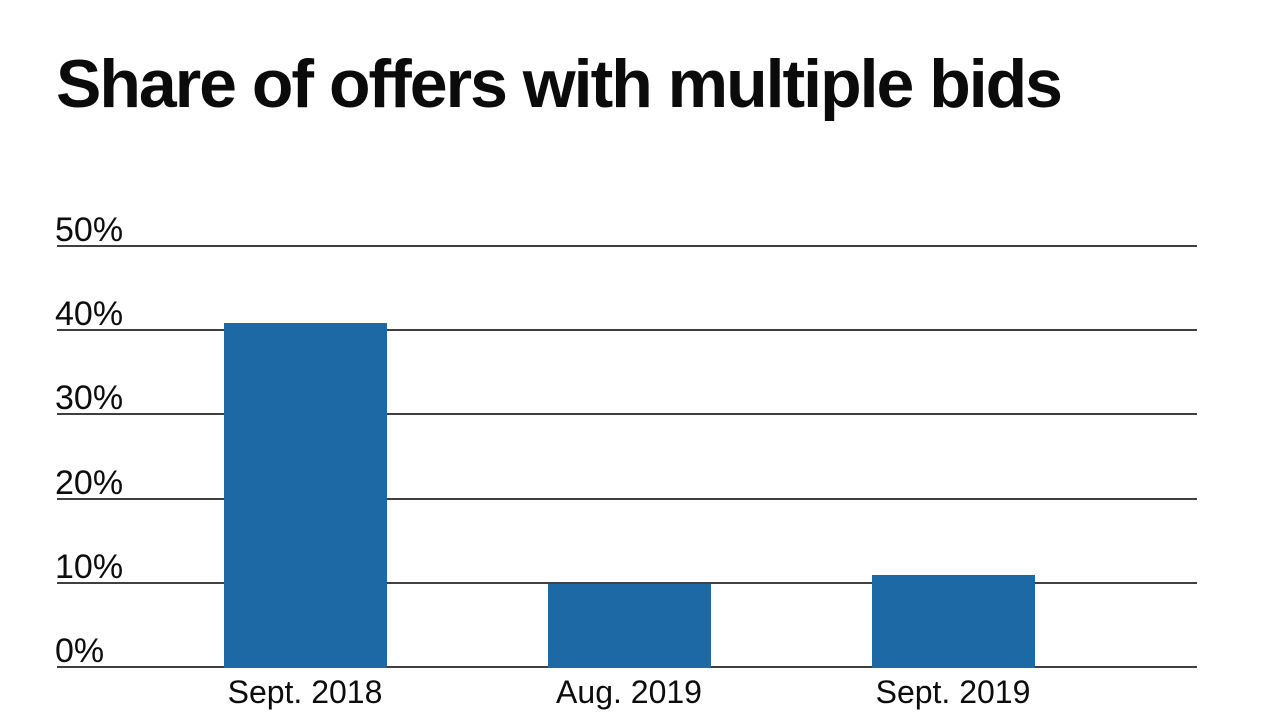 The height and width of the screenshot is (720, 1280). I want to click on y-tick-label-20: 20%, so click(89, 482).